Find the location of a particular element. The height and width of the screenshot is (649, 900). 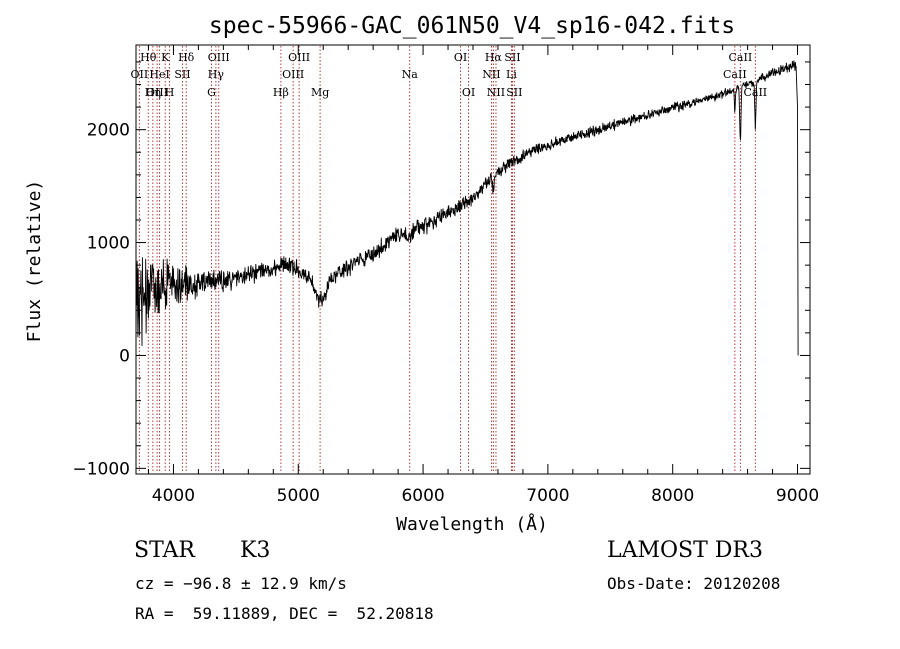

spectral-subclass: K3 is located at coordinates (255, 550).